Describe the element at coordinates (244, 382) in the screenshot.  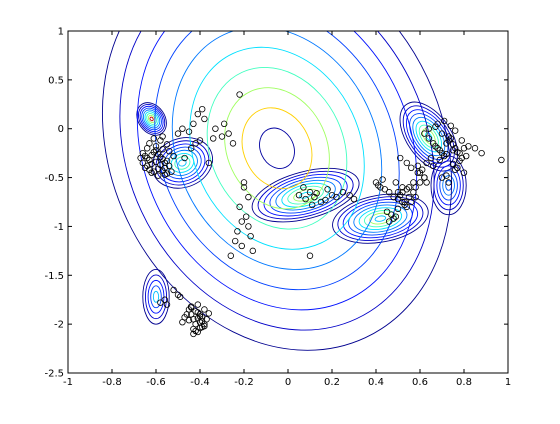
I see `x-tick-label: -0.2` at that location.